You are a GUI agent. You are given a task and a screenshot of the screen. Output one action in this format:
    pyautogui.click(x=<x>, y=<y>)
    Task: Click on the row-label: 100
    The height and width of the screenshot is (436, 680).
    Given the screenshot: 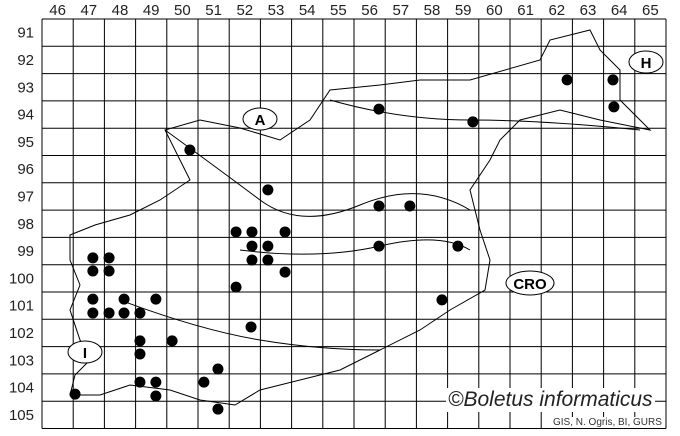 What is the action you would take?
    pyautogui.click(x=21, y=278)
    